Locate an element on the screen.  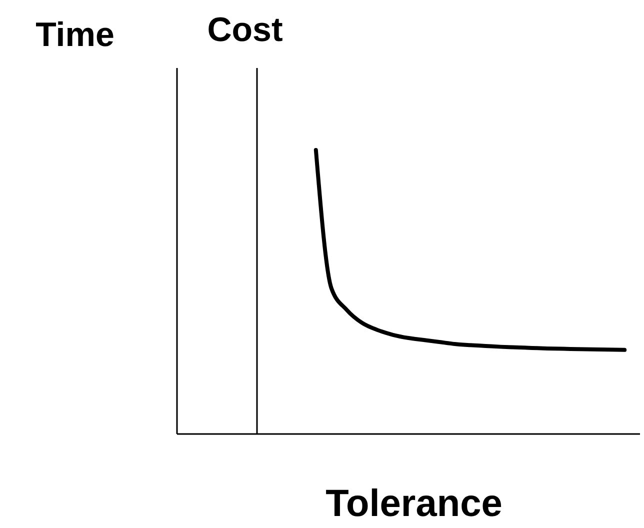
y-axis-title: Time is located at coordinates (75, 35).